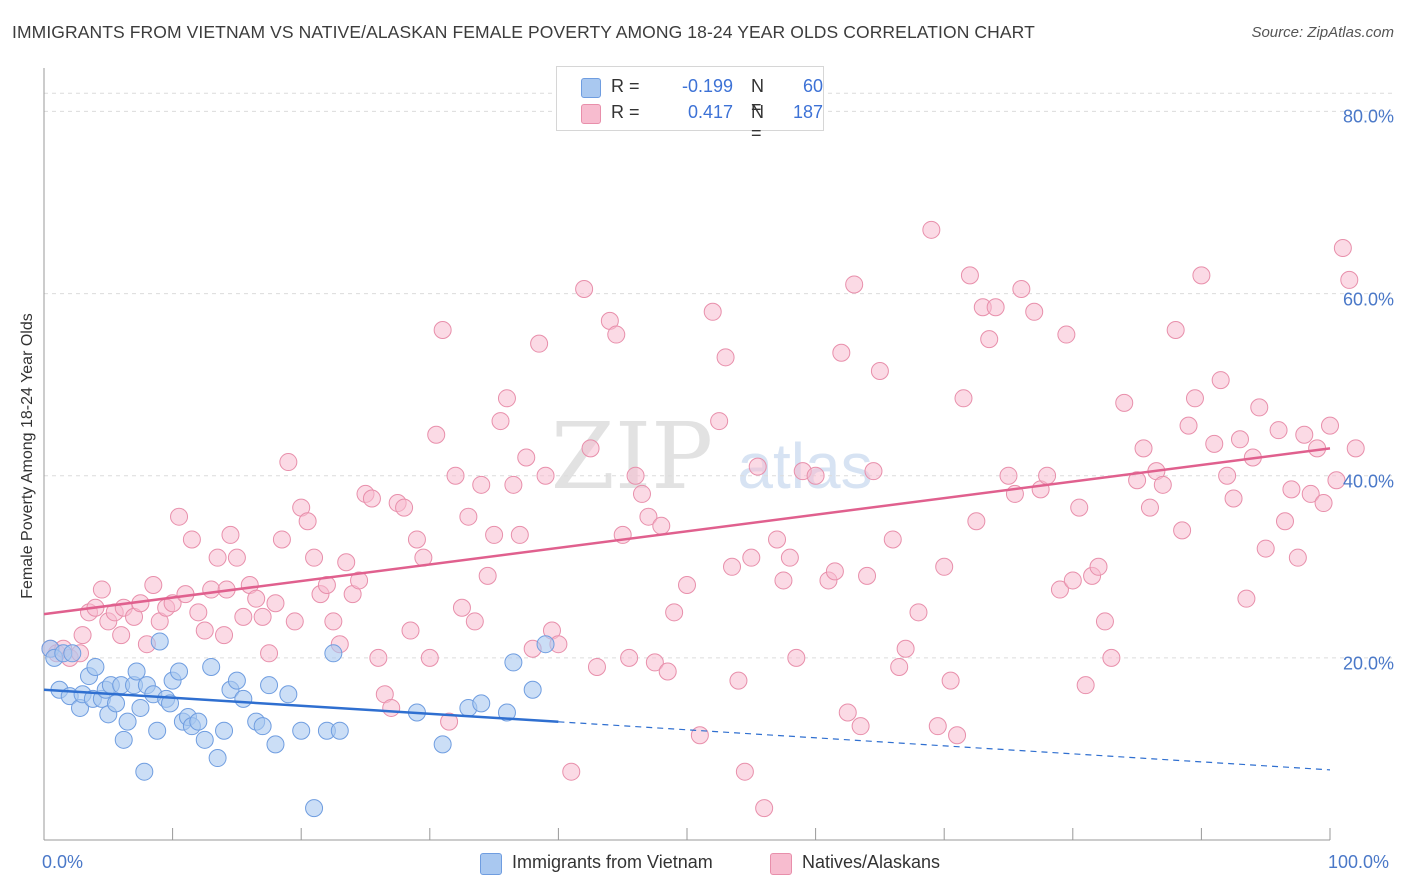 This screenshot has height=892, width=1406. What do you see at coordinates (1368, 116) in the screenshot?
I see `y-tick-label: 80.0%` at bounding box center [1368, 116].